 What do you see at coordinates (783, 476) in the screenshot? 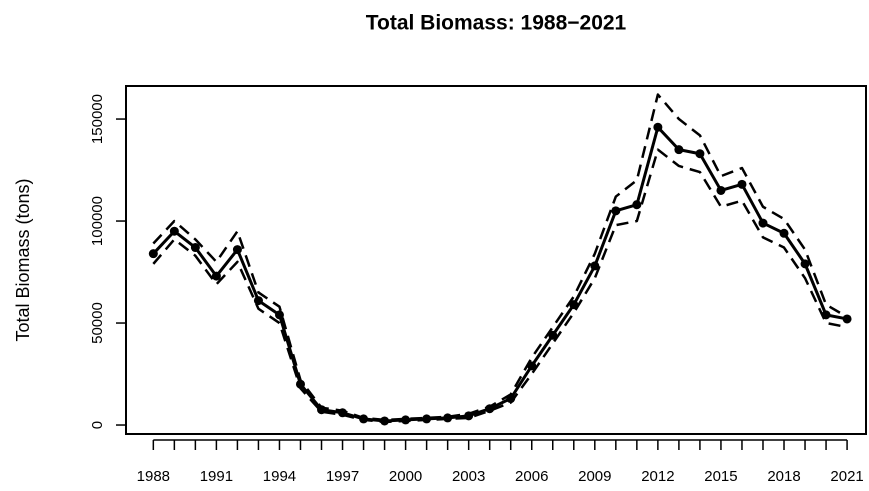
I see `x-tick-label: 2018` at bounding box center [783, 476].